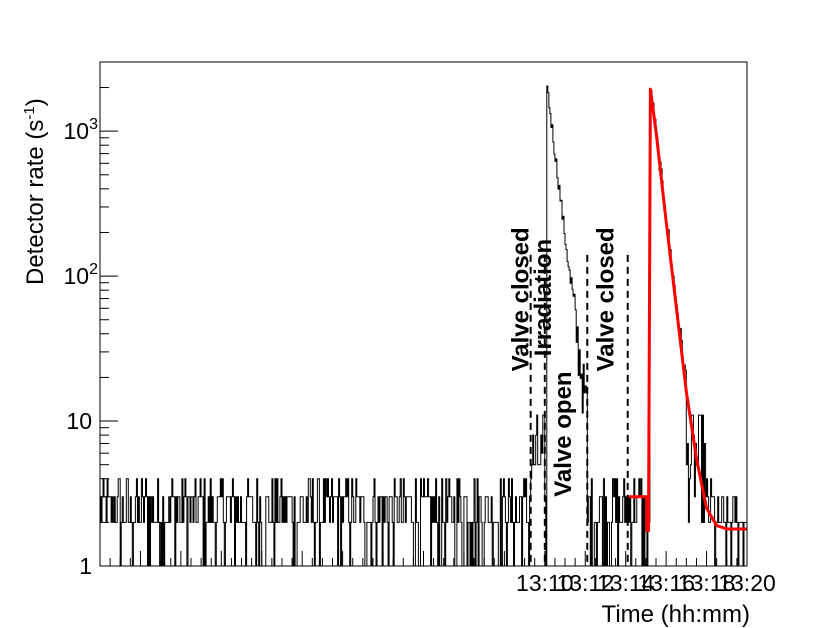 This screenshot has width=830, height=628. Describe the element at coordinates (747, 583) in the screenshot. I see `x-tick-label: 13:20` at that location.